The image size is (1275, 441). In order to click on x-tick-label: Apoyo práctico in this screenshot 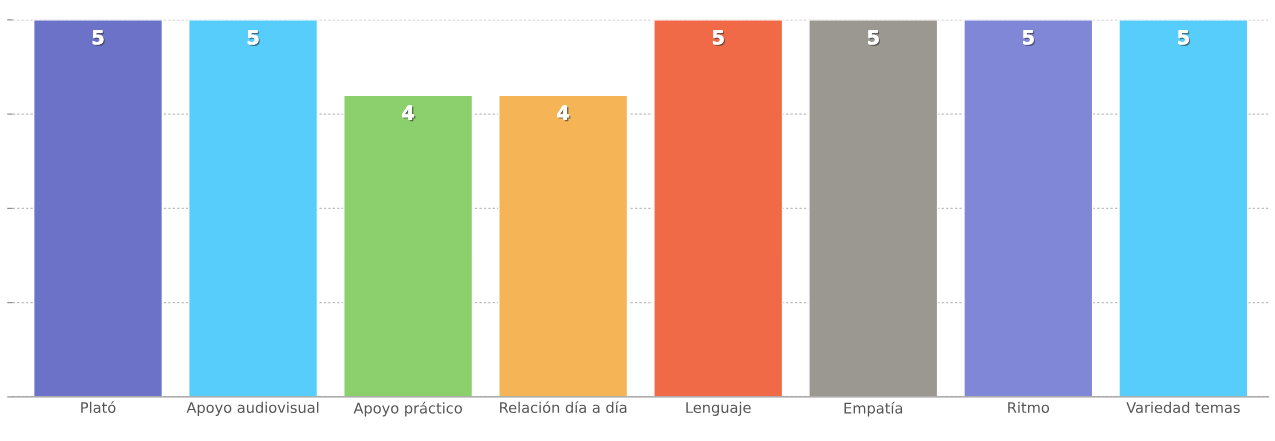, I will do `click(407, 409)`.